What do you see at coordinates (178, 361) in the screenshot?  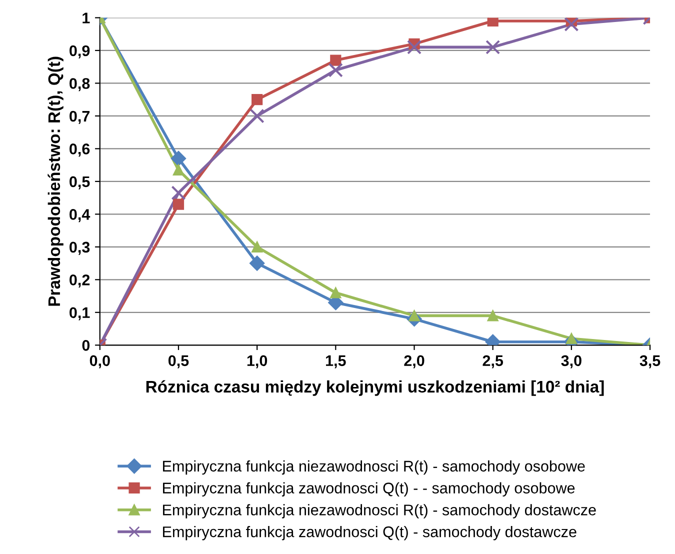 I see `x-tick-label: 0,5` at bounding box center [178, 361].